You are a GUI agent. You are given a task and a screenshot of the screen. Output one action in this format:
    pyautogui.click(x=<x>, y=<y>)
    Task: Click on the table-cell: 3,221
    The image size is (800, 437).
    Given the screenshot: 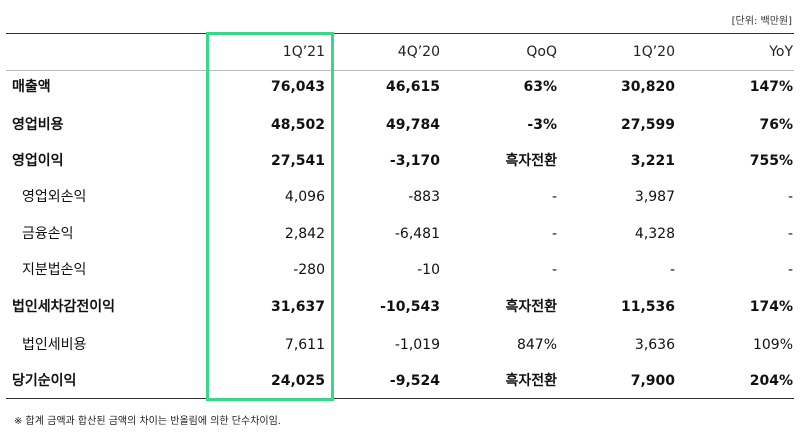 What is the action you would take?
    pyautogui.click(x=652, y=161)
    